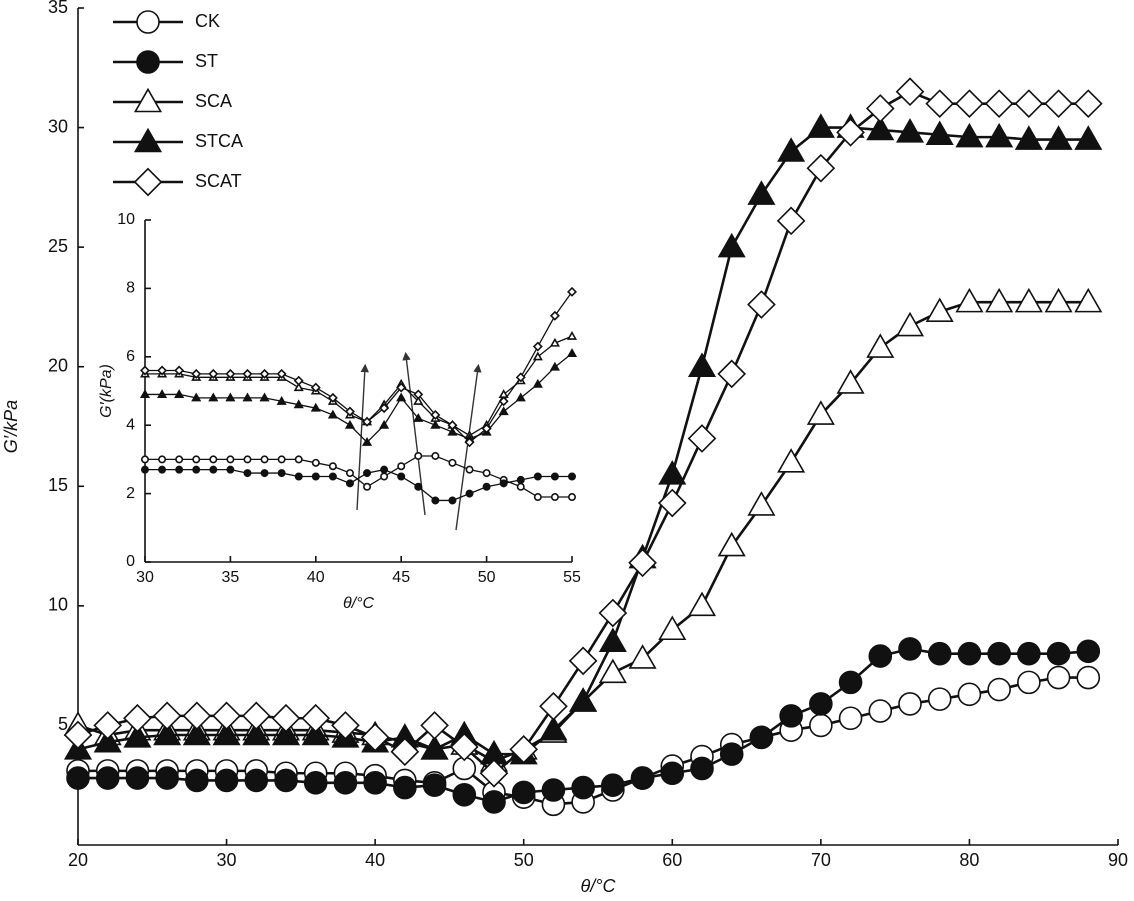 Image resolution: width=1134 pixels, height=901 pixels. What do you see at coordinates (213, 101) in the screenshot?
I see `legend-label: SCA` at bounding box center [213, 101].